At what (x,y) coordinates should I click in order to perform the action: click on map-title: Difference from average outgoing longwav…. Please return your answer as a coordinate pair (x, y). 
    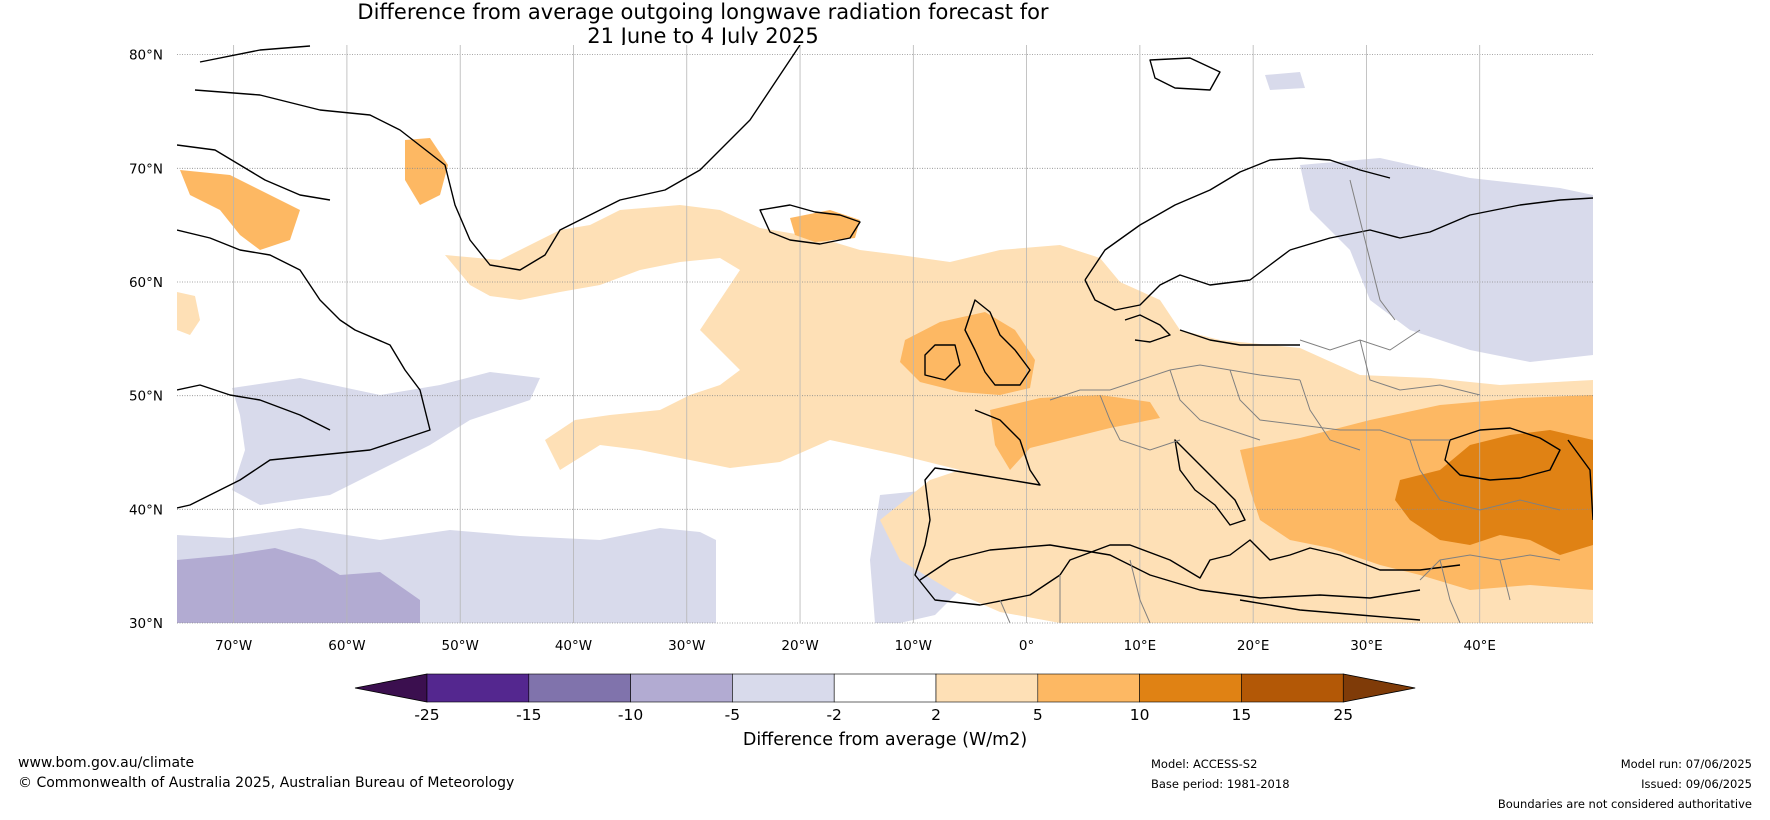
    Looking at the image, I should click on (703, 24).